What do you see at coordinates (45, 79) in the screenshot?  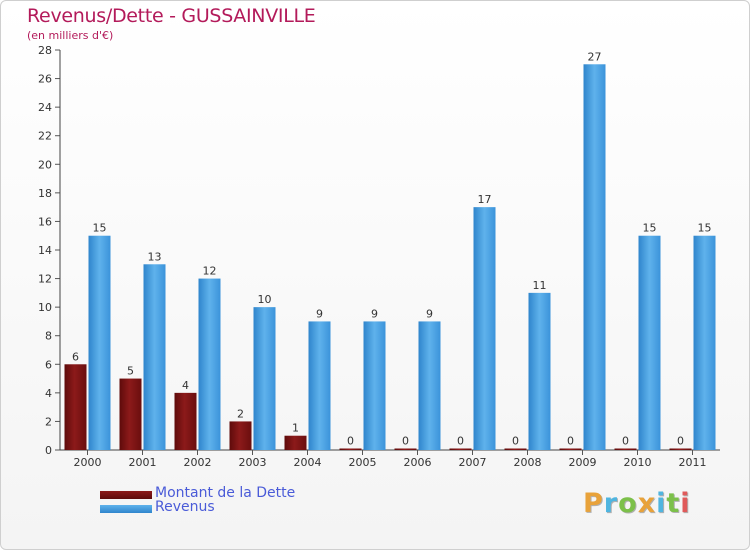 I see `y-tick-label: 26` at bounding box center [45, 79].